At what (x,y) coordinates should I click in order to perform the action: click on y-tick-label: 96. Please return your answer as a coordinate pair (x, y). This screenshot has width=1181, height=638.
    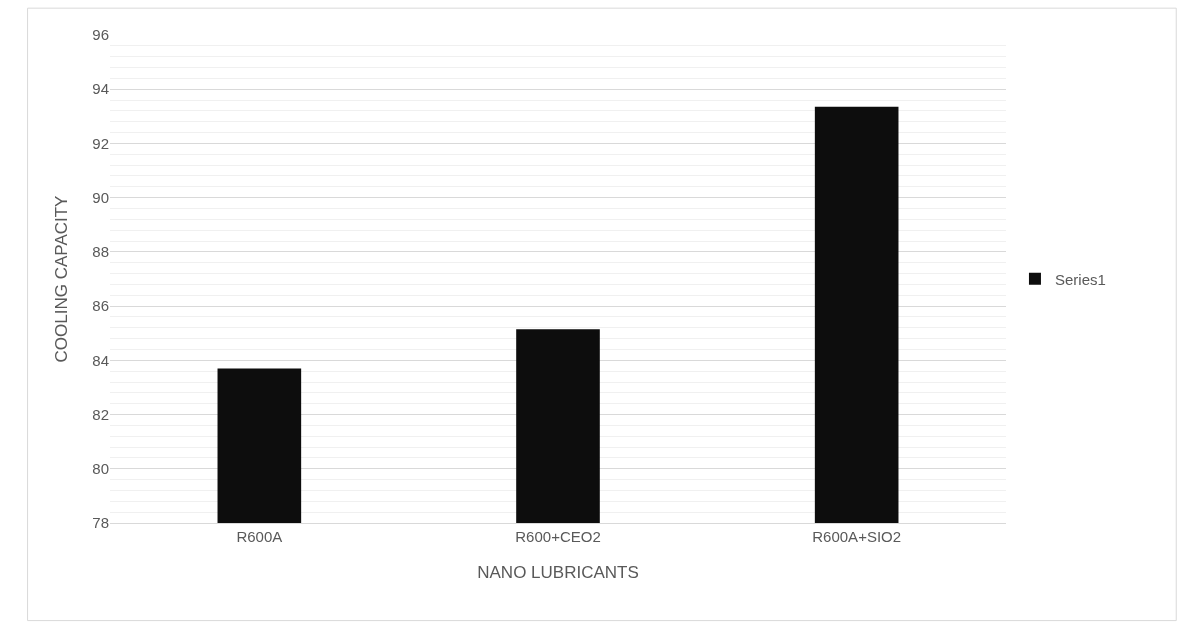
    Looking at the image, I should click on (100, 35).